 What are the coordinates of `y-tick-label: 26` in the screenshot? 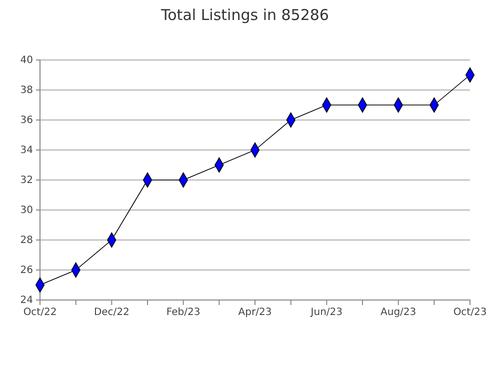 It's located at (26, 270).